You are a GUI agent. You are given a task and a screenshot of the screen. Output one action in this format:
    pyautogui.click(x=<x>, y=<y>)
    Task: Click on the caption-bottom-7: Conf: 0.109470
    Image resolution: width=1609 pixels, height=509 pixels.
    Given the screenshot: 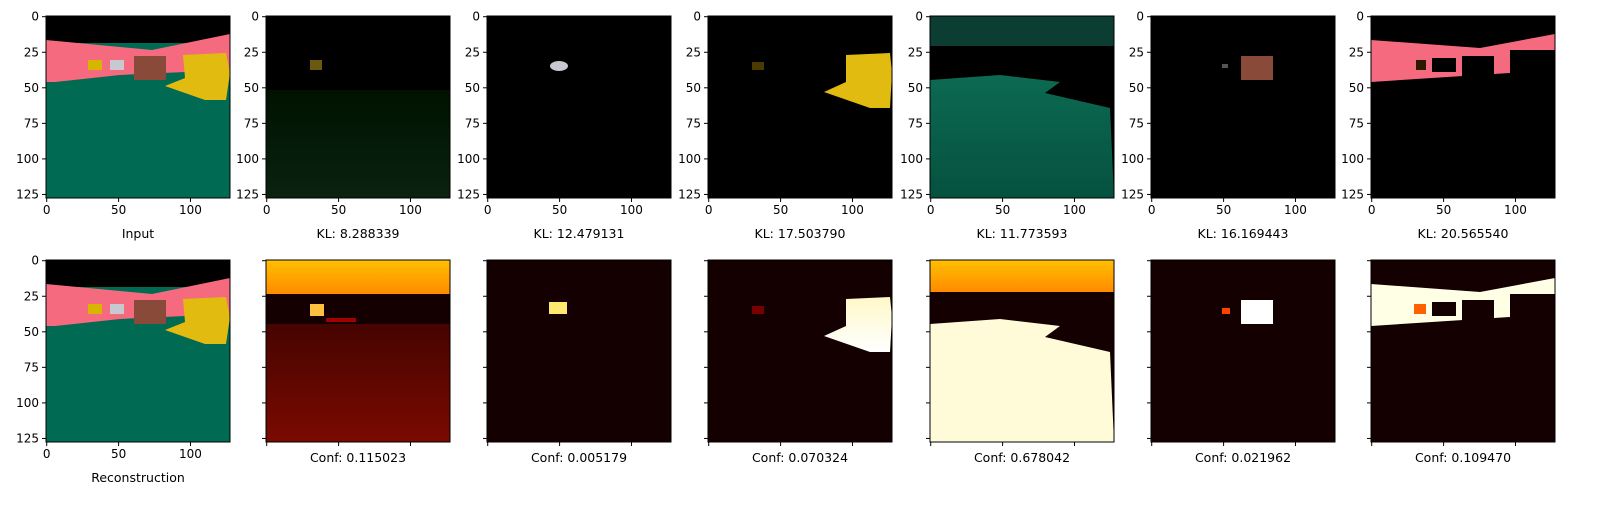 What is the action you would take?
    pyautogui.click(x=1463, y=457)
    